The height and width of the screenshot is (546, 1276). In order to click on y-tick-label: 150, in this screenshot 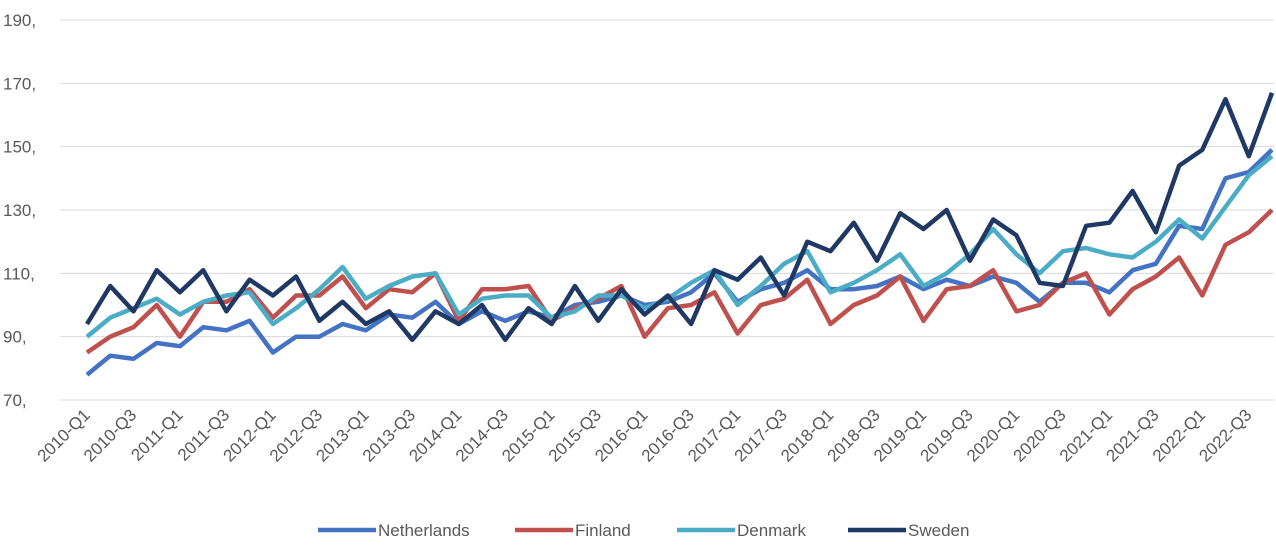, I will do `click(19, 147)`.